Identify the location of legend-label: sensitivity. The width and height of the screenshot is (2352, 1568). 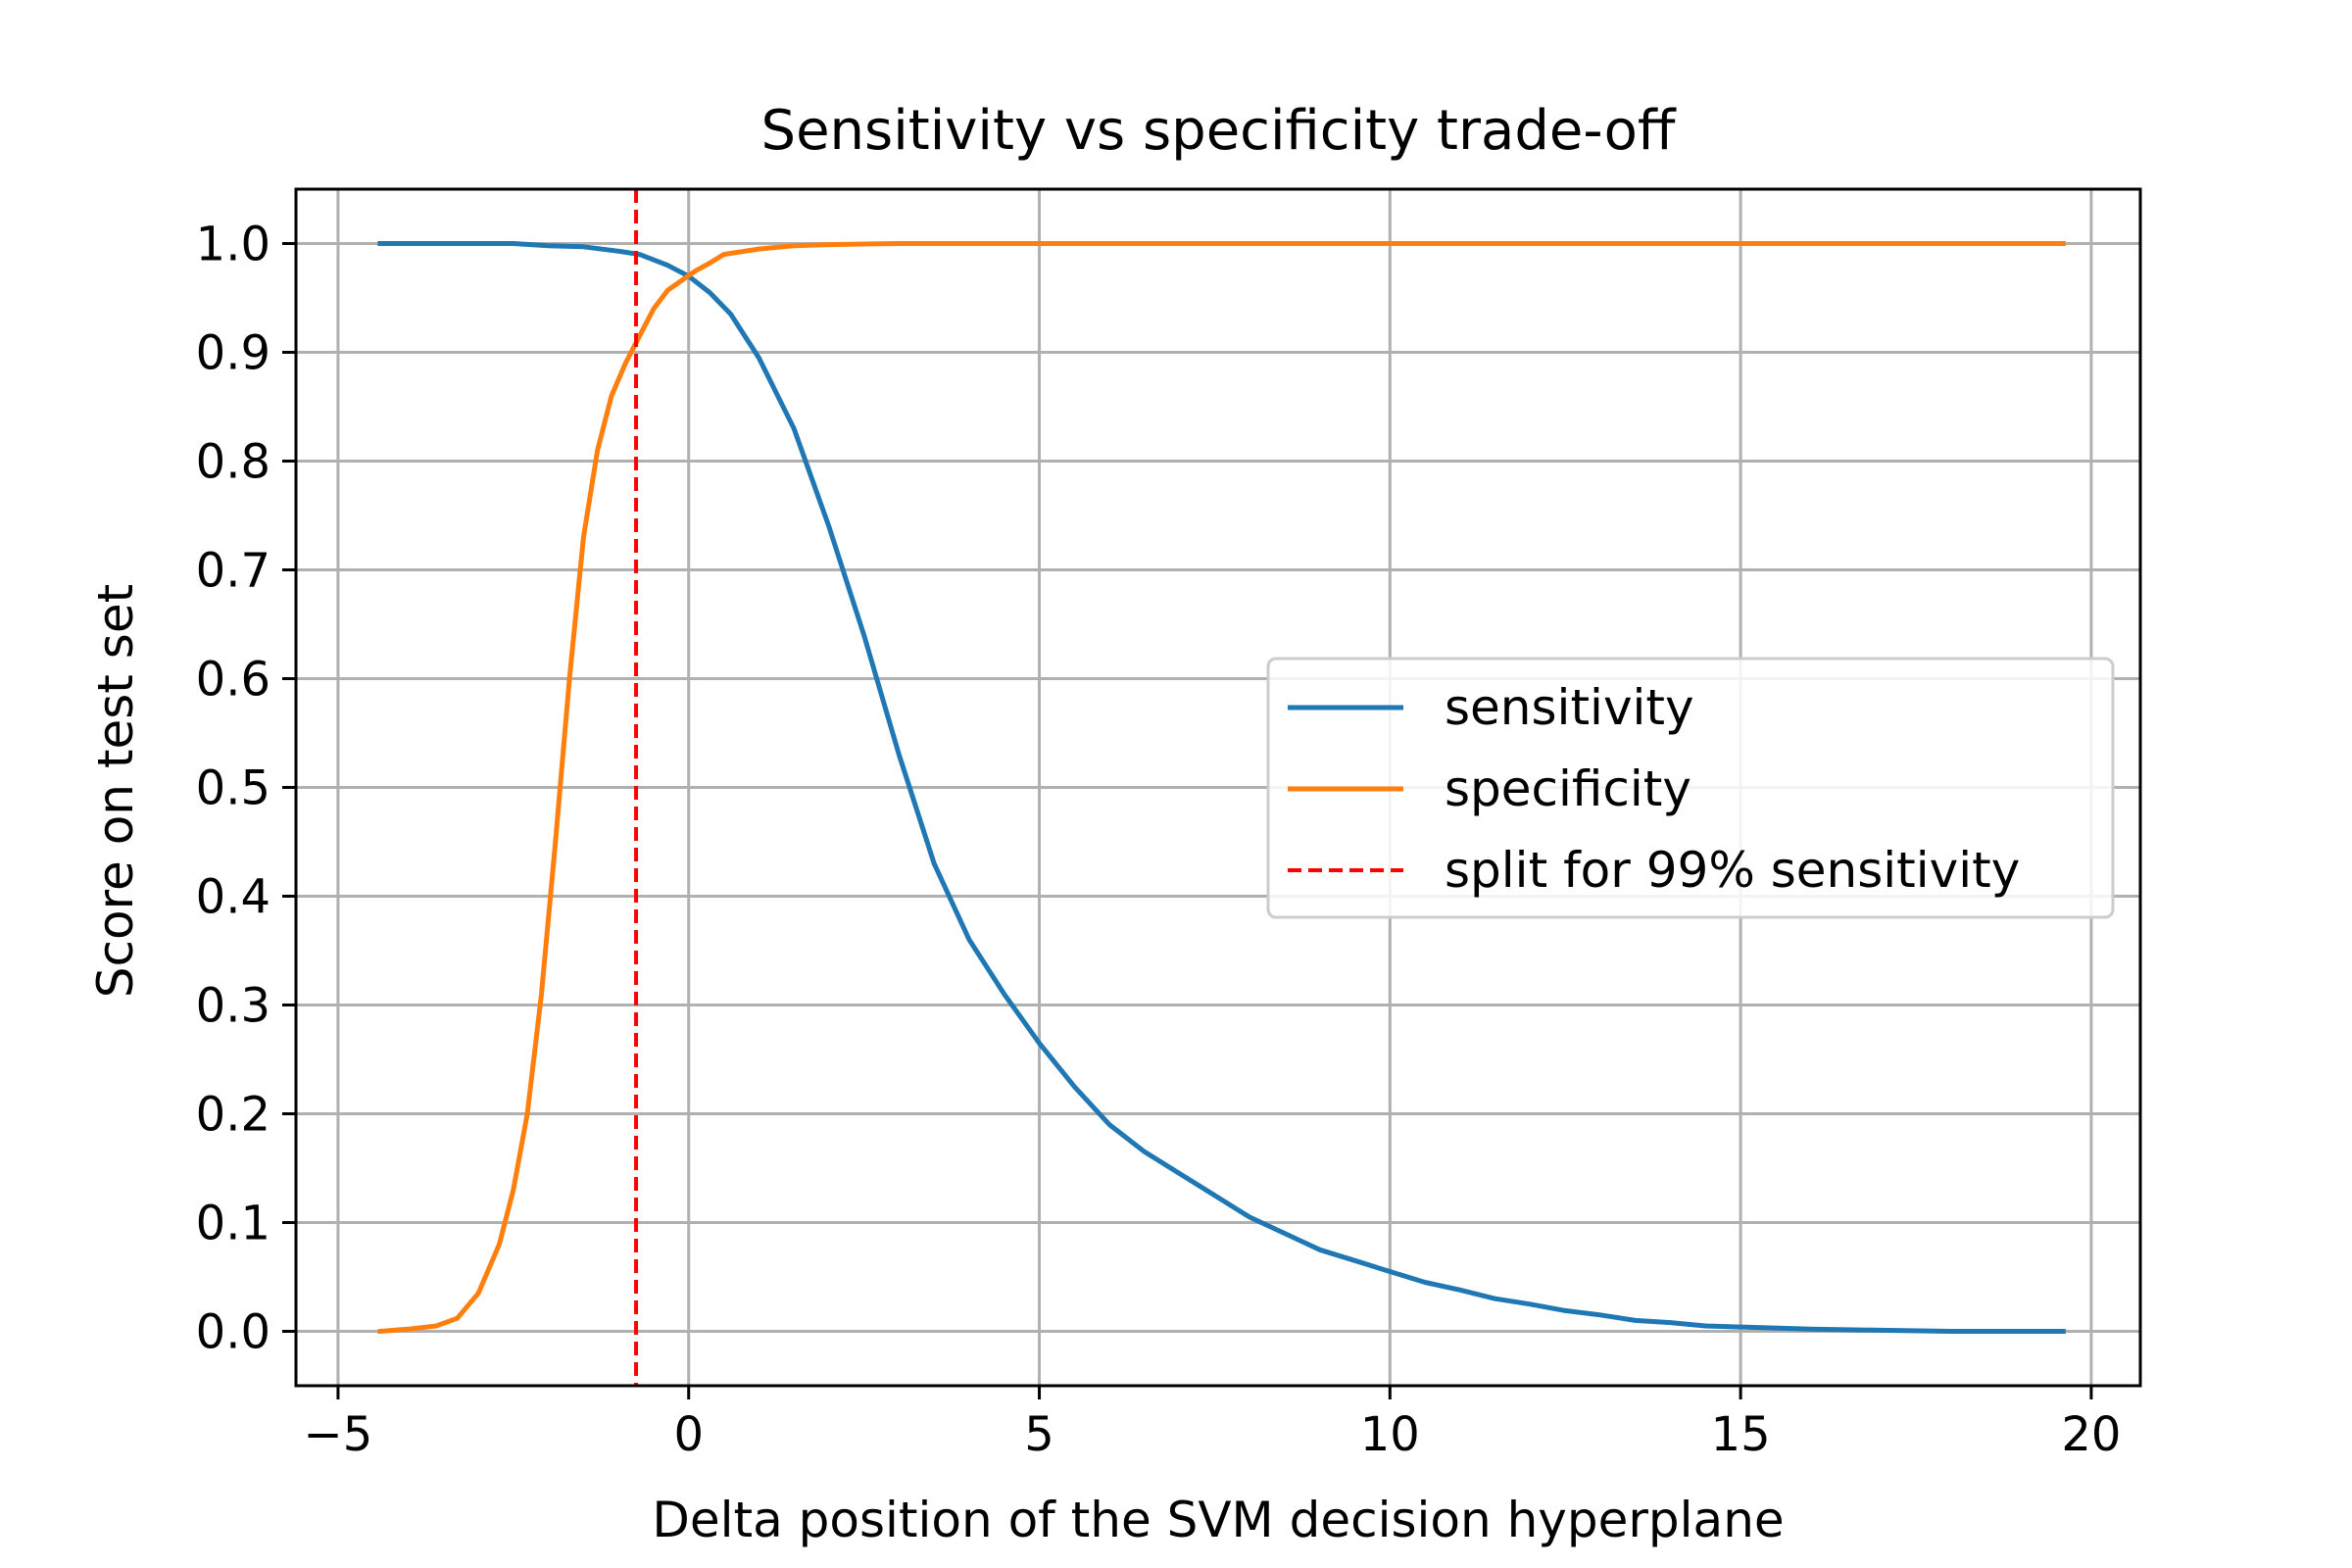
(1569, 707).